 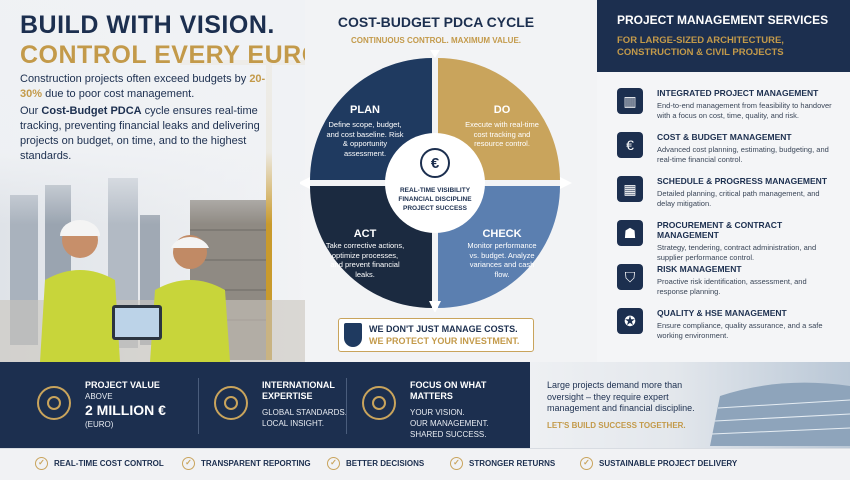 What do you see at coordinates (668, 463) in the screenshot?
I see `footer-text: SUSTAINABLE PROJECT DELIVERY` at bounding box center [668, 463].